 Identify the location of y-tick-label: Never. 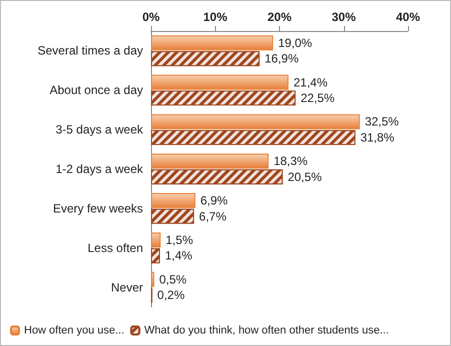
(126, 287).